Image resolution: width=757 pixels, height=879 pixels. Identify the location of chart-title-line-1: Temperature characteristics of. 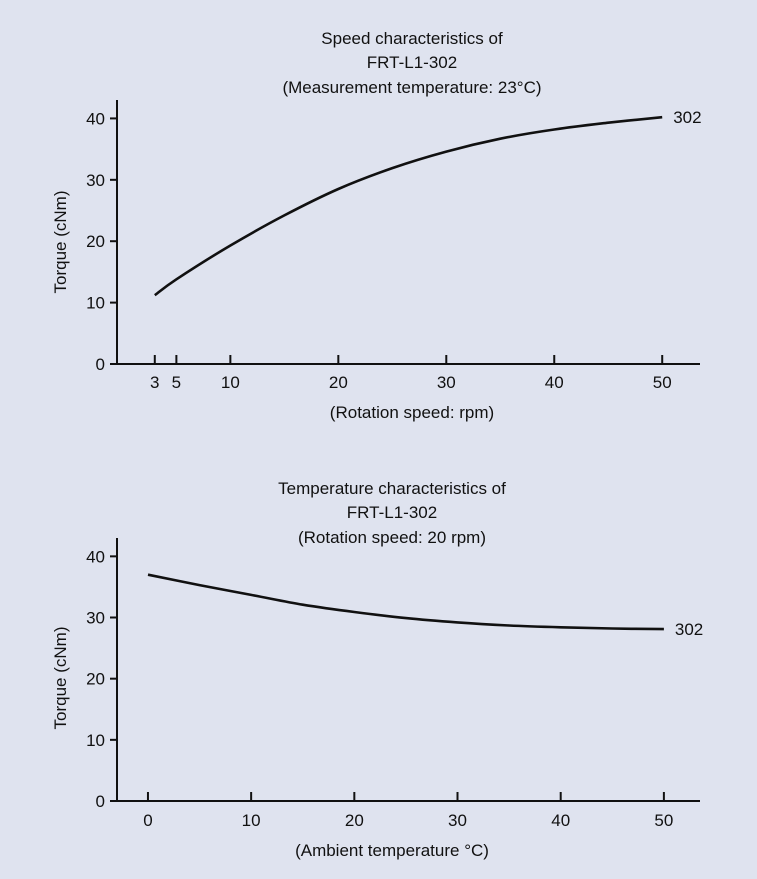
(392, 488).